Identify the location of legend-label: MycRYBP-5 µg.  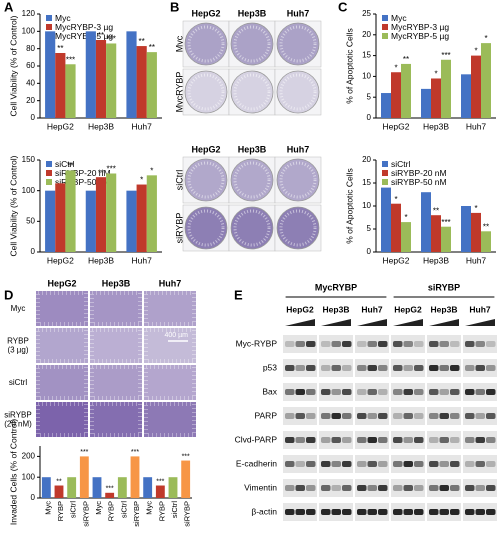
(420, 36).